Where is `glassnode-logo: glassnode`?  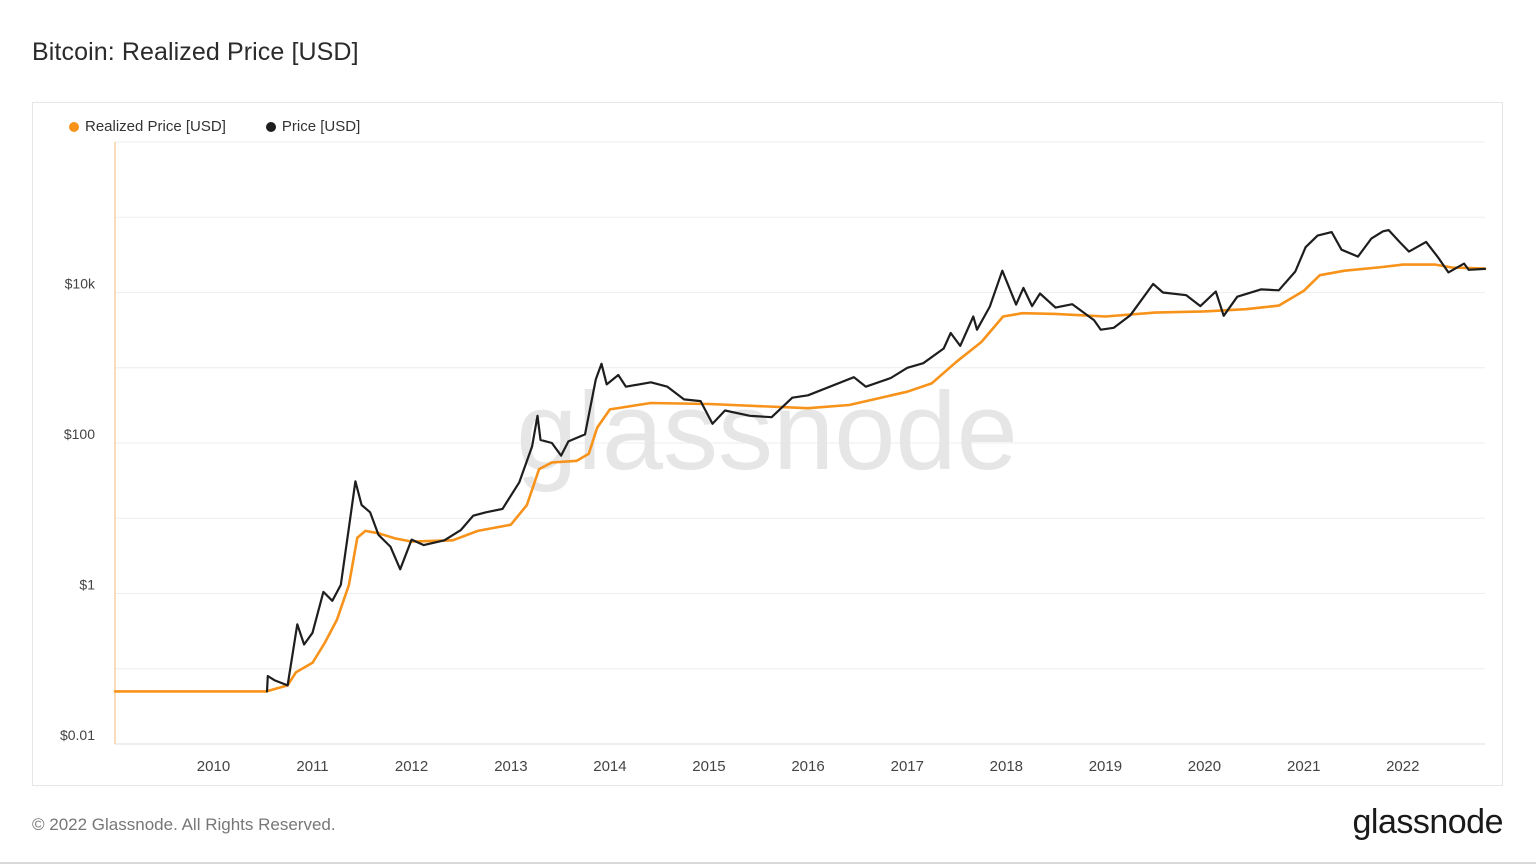 glassnode-logo: glassnode is located at coordinates (1427, 822).